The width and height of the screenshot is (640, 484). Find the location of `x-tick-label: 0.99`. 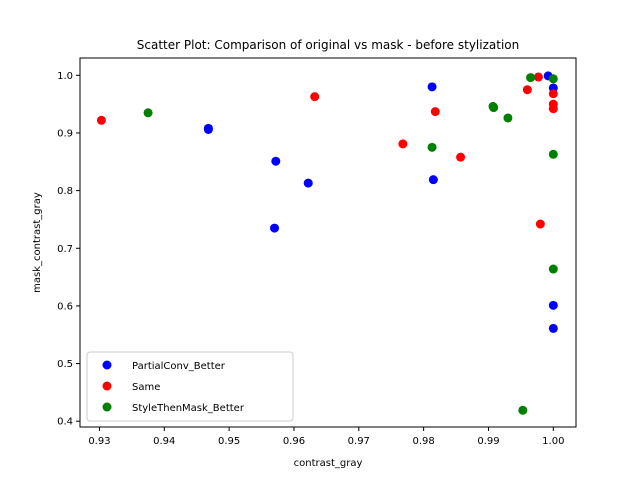

x-tick-label: 0.99 is located at coordinates (488, 441).